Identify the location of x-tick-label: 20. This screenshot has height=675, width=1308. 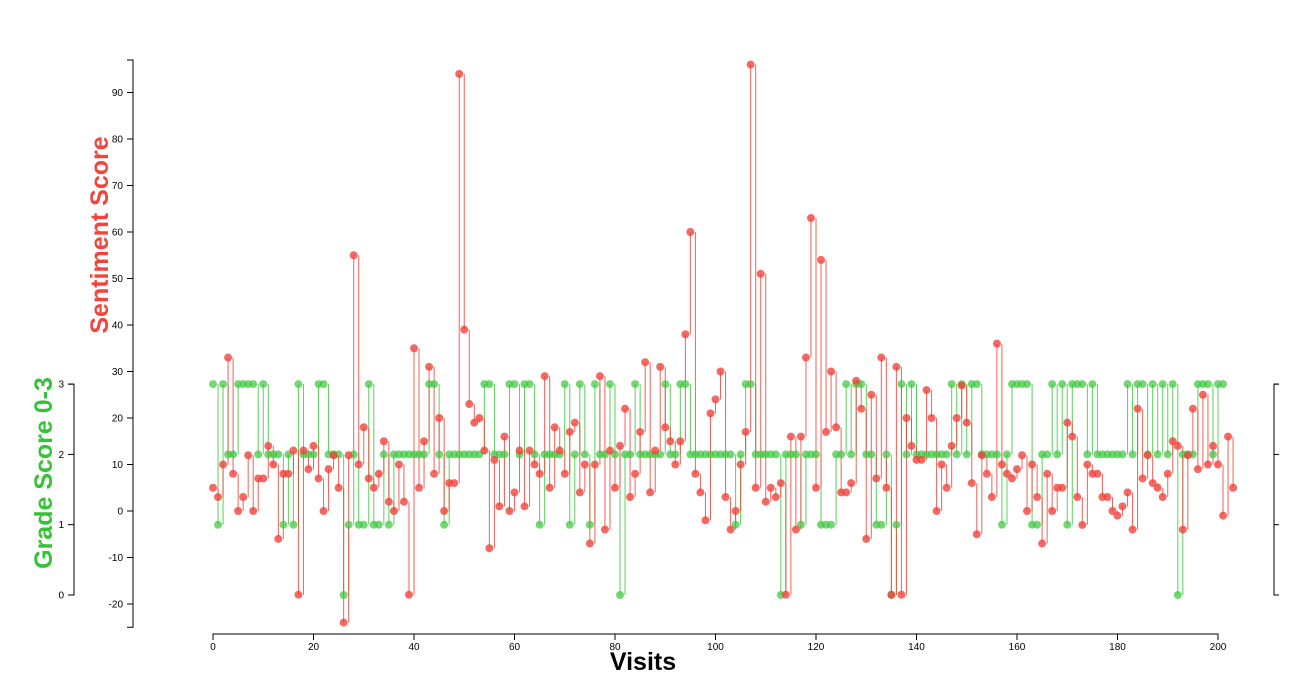
(314, 647).